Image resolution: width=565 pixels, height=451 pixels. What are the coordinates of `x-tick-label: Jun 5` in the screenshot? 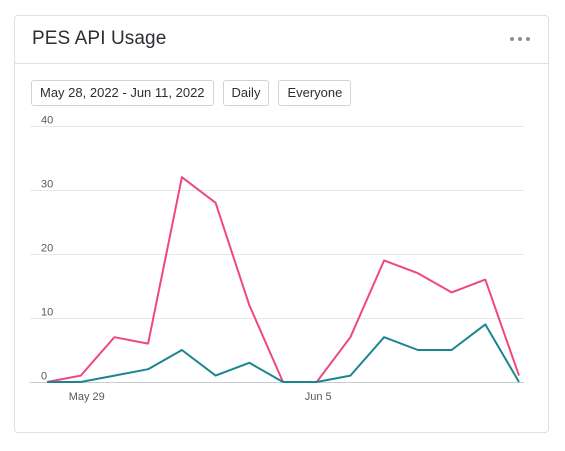 It's located at (318, 397).